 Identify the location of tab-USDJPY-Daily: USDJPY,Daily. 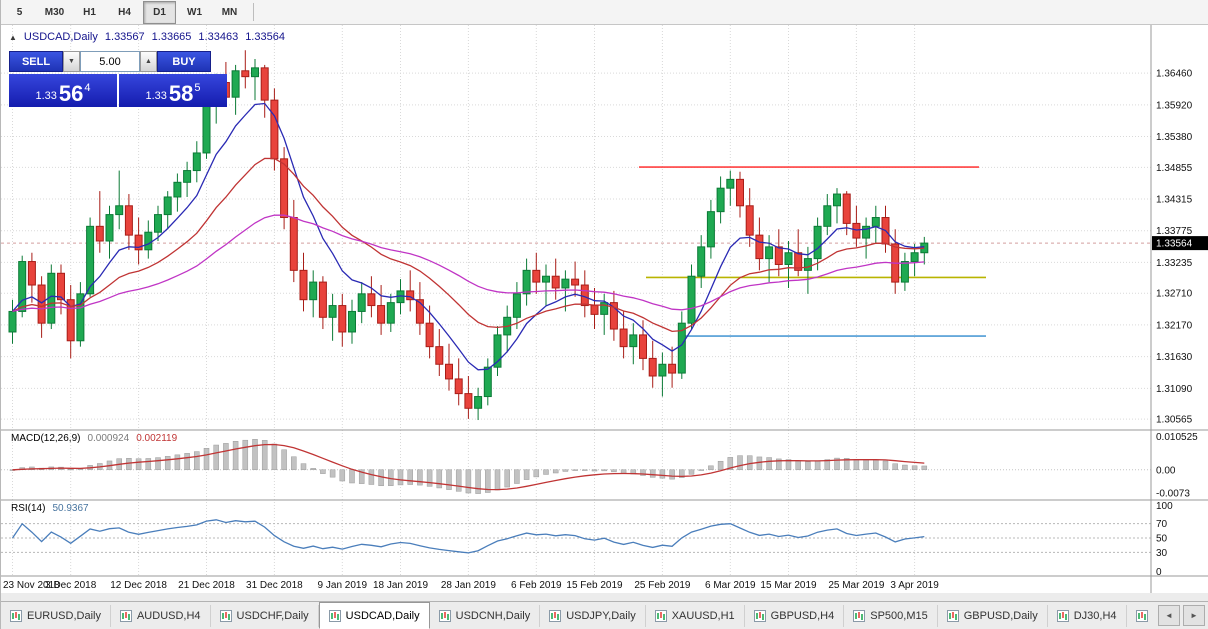
(593, 615).